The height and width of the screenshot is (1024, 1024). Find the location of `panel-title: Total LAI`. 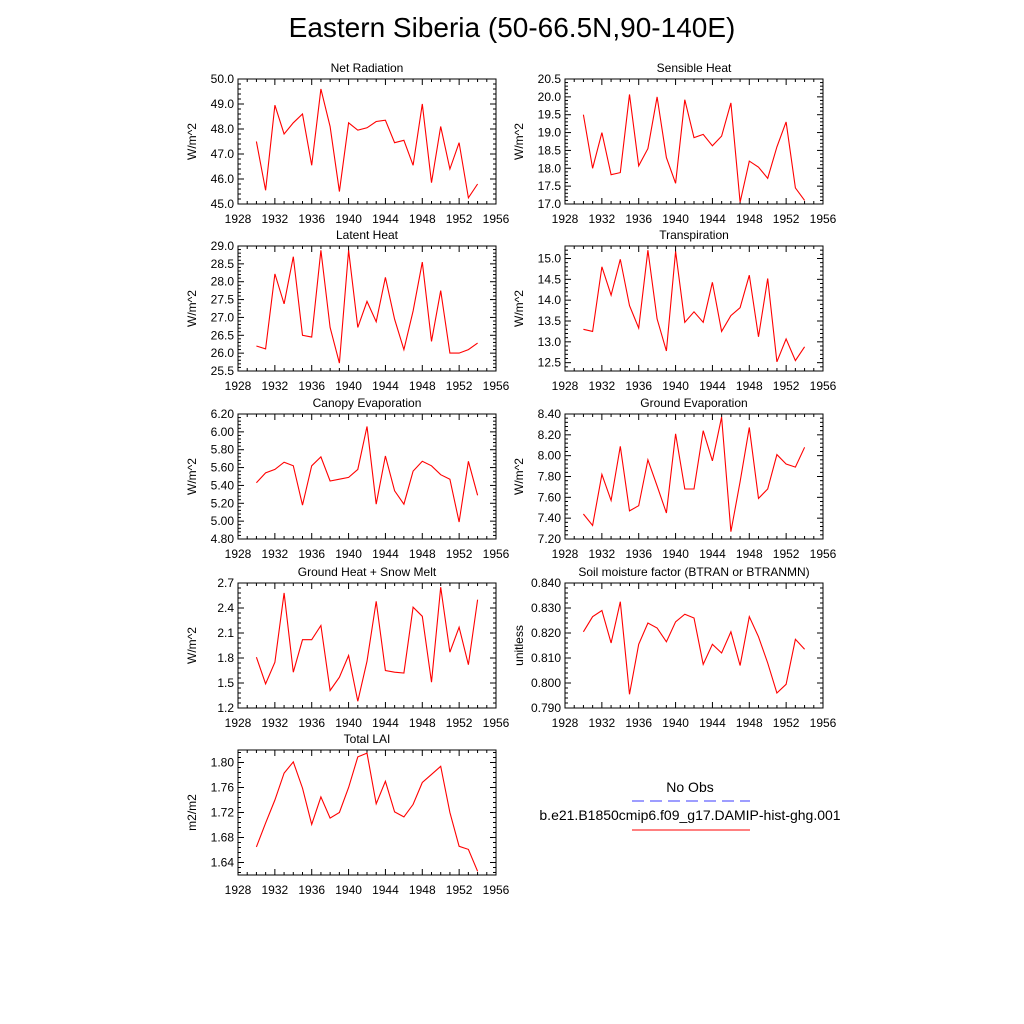

panel-title: Total LAI is located at coordinates (367, 739).